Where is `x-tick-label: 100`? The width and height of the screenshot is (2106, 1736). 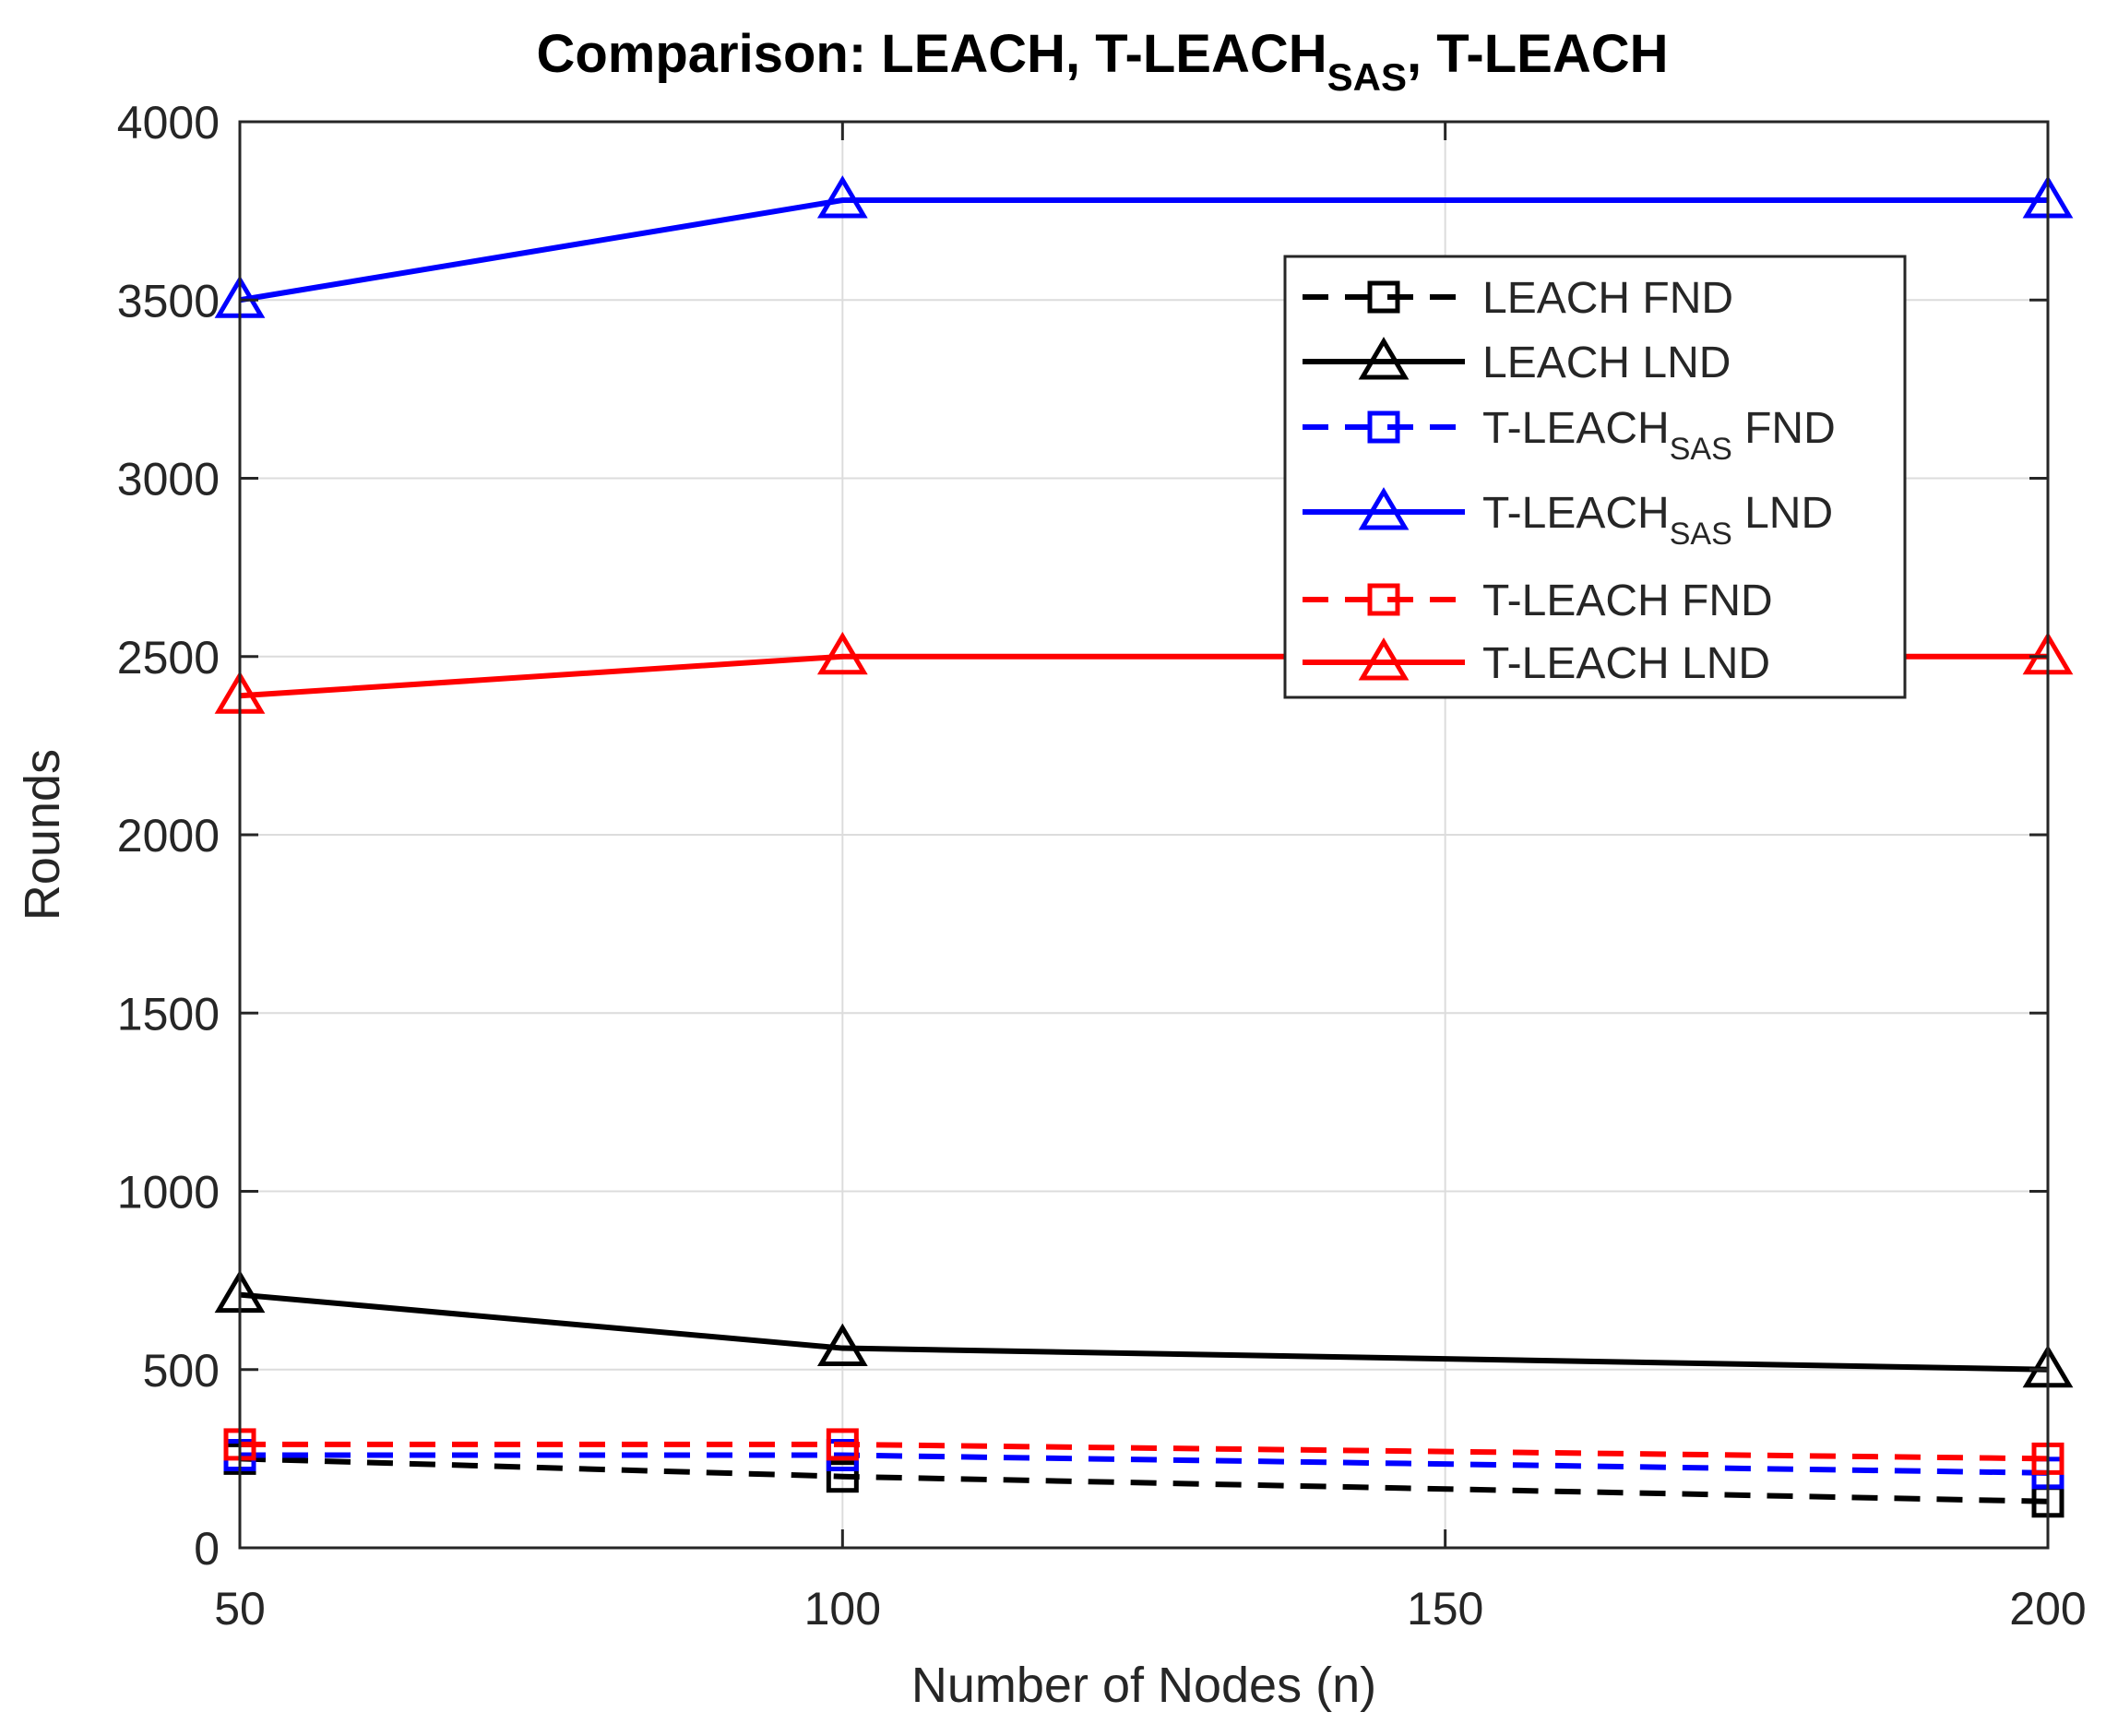 x-tick-label: 100 is located at coordinates (842, 1609).